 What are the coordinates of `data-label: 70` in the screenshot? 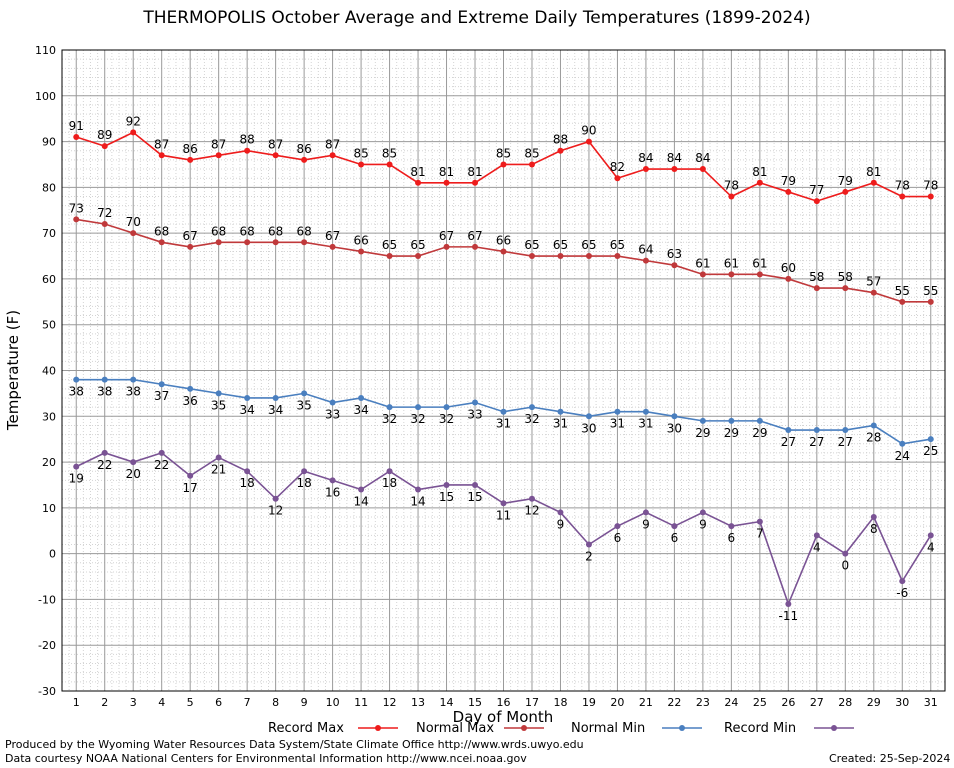 It's located at (133, 222).